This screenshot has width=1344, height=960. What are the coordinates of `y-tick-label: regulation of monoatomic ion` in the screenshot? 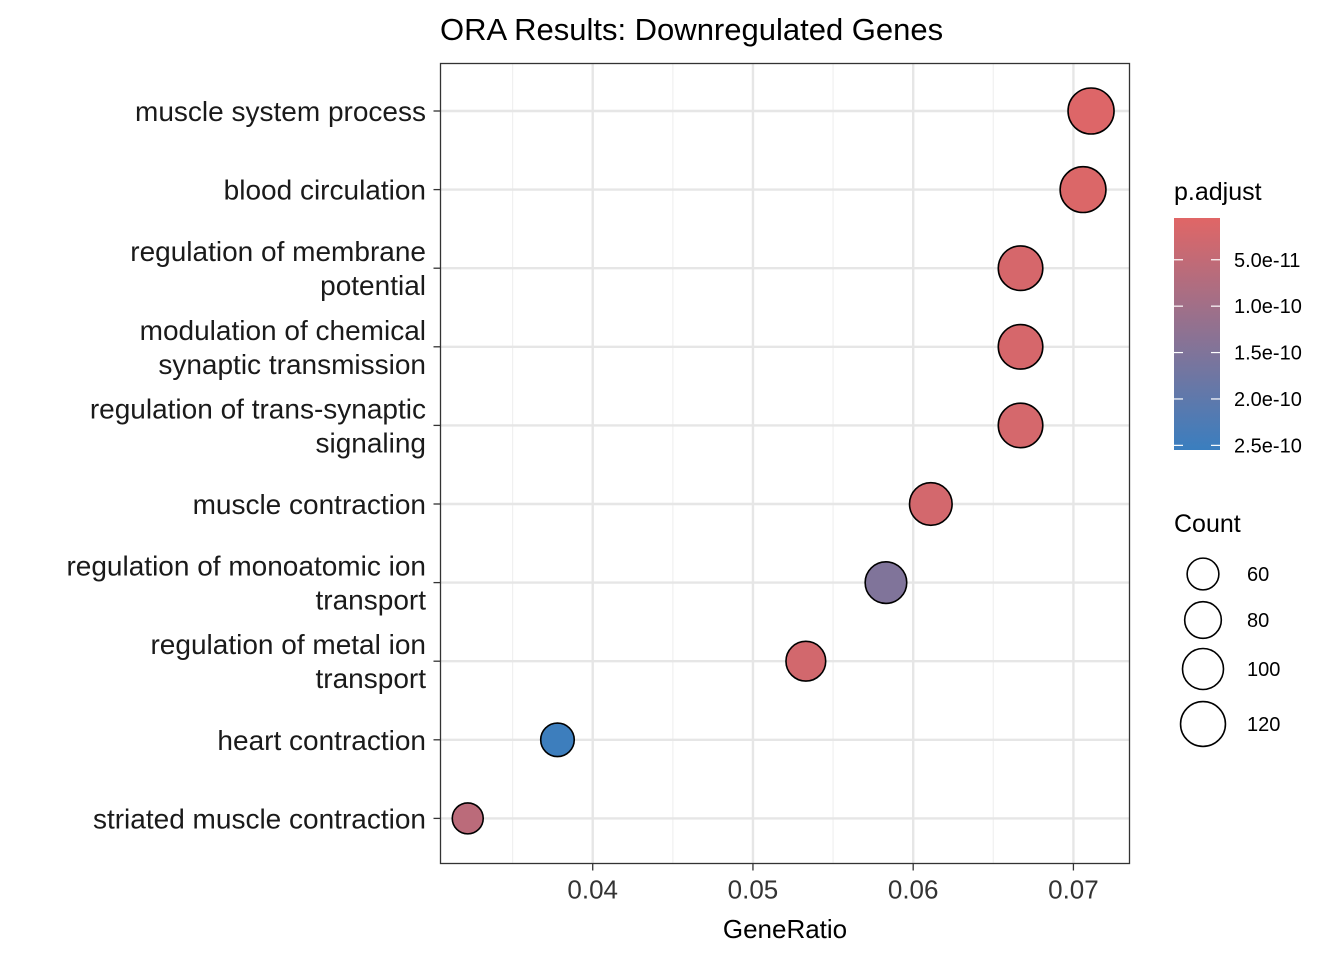 It's located at (246, 566).